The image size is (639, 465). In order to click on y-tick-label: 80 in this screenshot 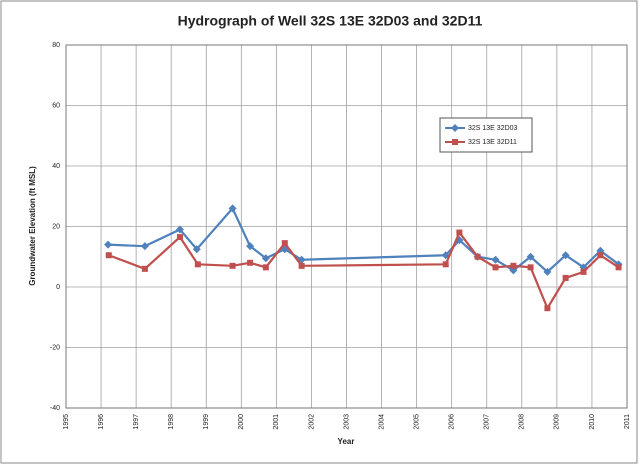, I will do `click(56, 45)`.